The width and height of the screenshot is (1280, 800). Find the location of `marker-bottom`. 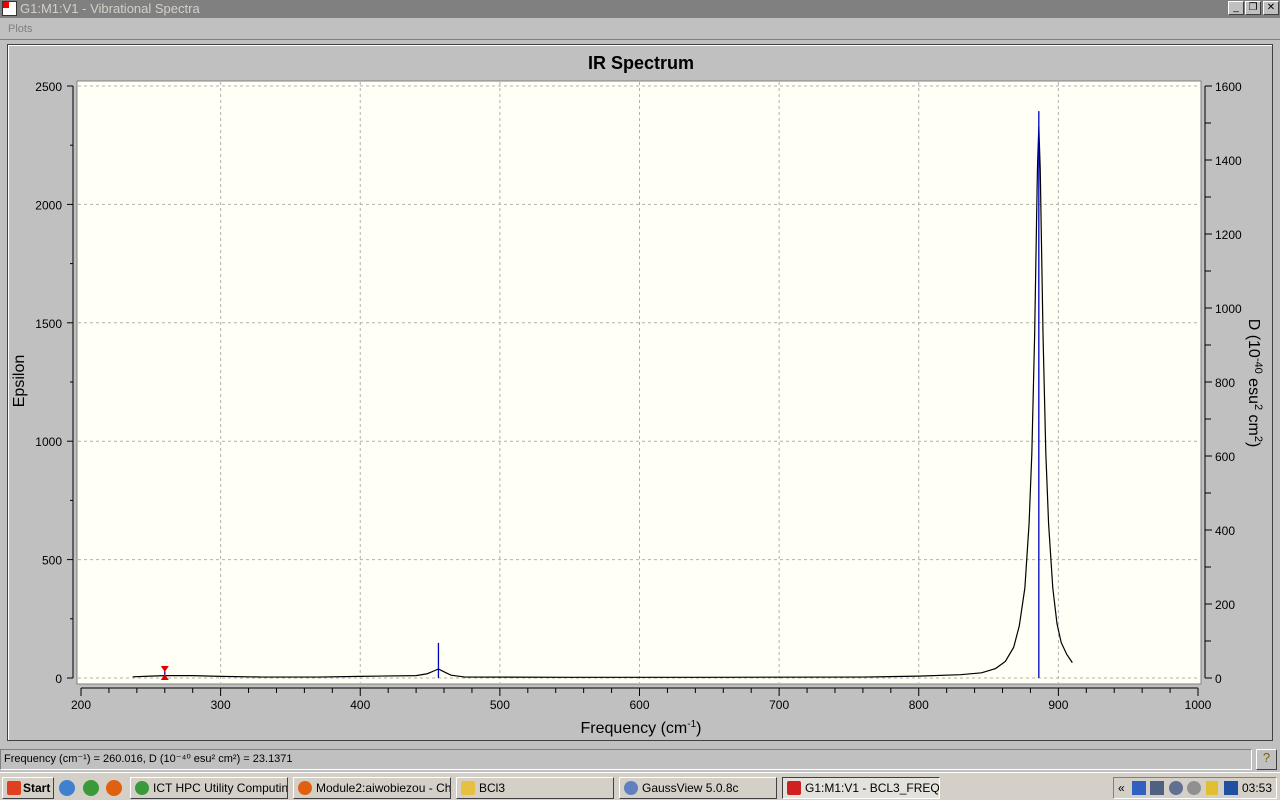

marker-bottom is located at coordinates (164, 677).